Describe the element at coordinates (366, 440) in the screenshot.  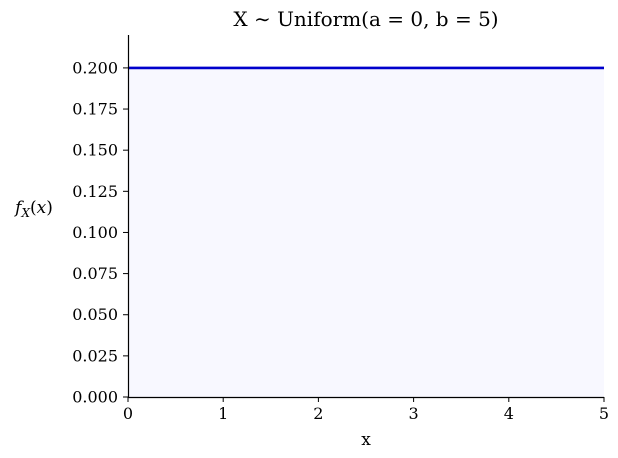
I see `x-axis-label: x` at that location.